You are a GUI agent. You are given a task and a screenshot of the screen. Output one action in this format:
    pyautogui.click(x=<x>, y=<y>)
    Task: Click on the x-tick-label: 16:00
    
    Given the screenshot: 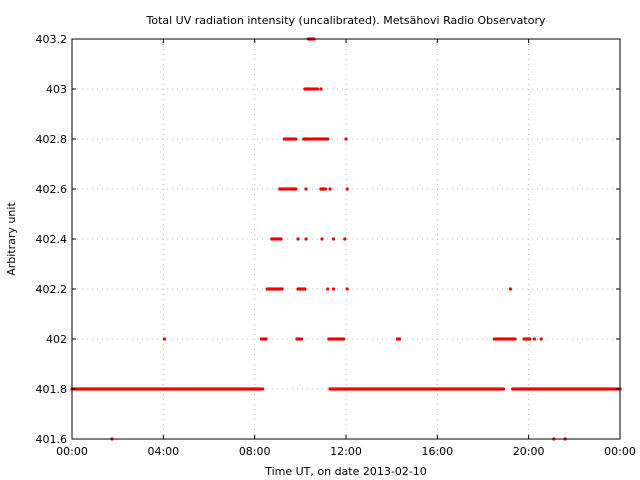 What is the action you would take?
    pyautogui.click(x=437, y=451)
    